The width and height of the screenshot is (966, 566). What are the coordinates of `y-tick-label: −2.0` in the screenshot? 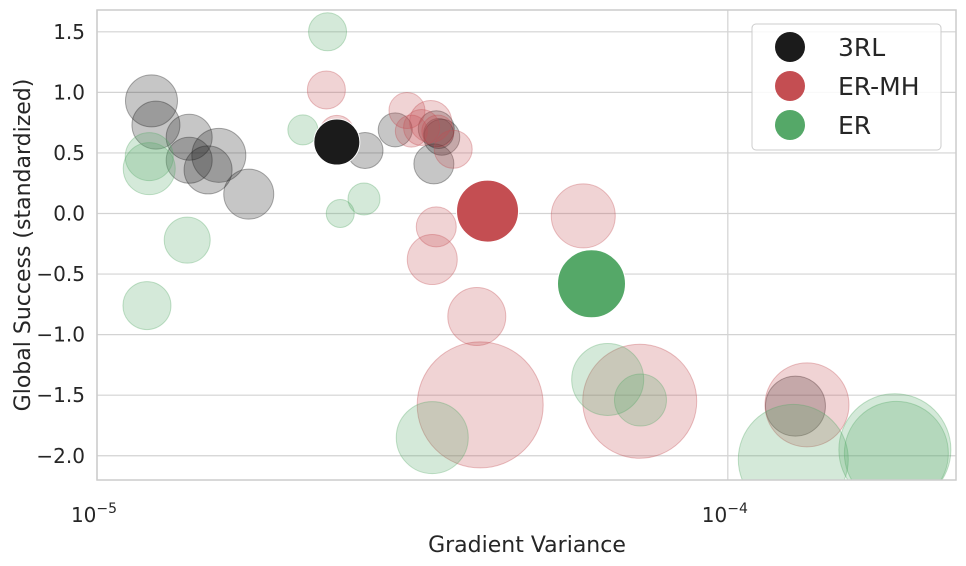 It's located at (60, 456).